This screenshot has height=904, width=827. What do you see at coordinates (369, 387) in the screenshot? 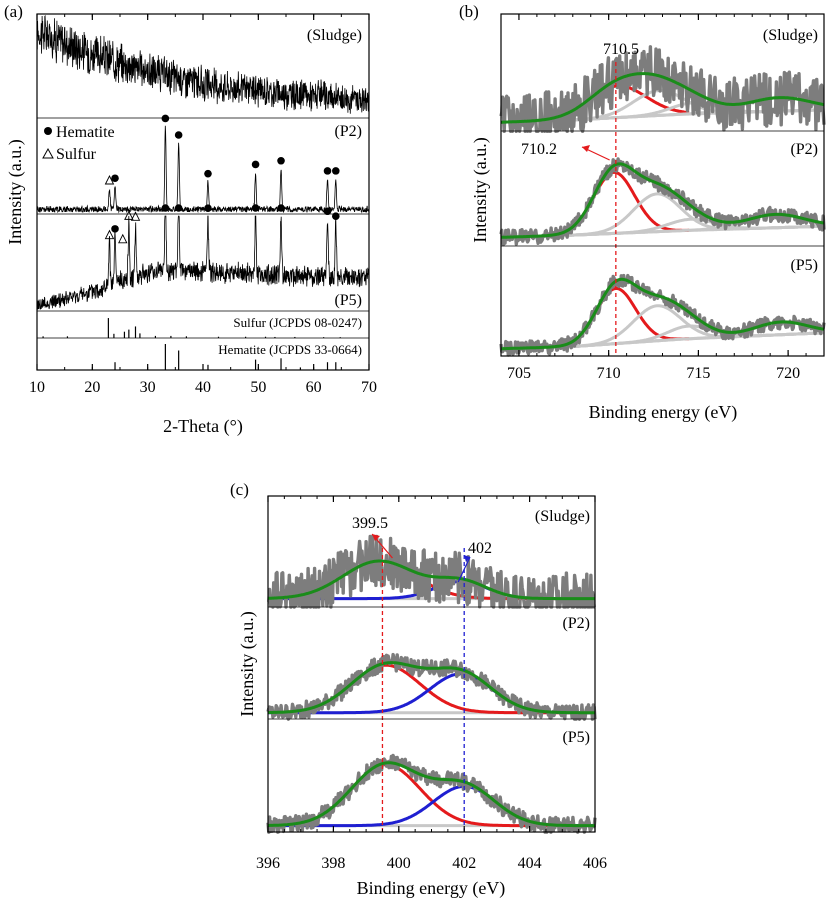
I see `x-axis-a-tick-label: 70` at bounding box center [369, 387].